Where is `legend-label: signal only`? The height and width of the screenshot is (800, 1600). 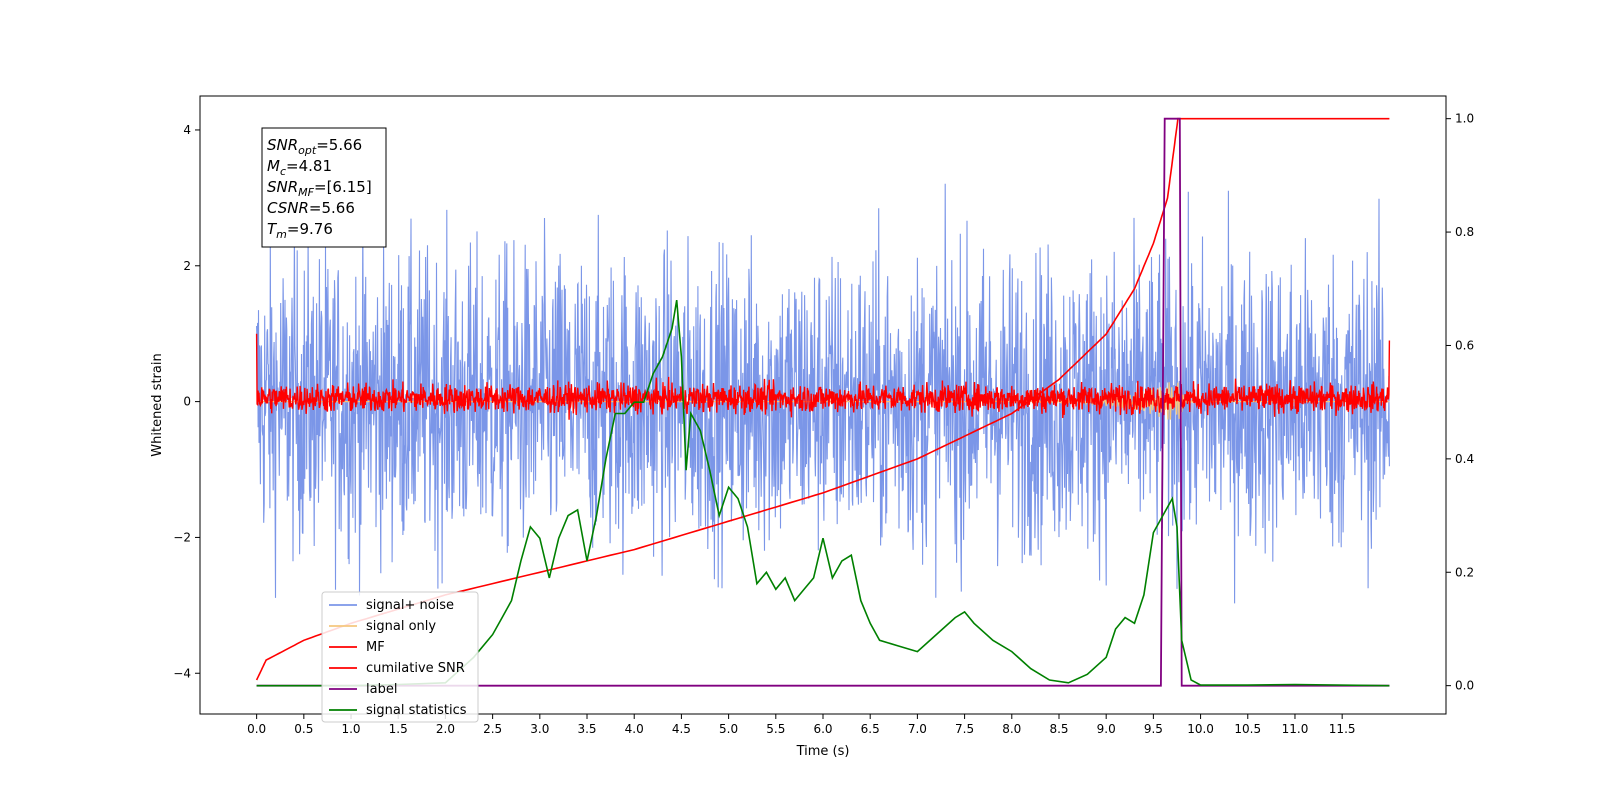
legend-label: signal only is located at coordinates (401, 626).